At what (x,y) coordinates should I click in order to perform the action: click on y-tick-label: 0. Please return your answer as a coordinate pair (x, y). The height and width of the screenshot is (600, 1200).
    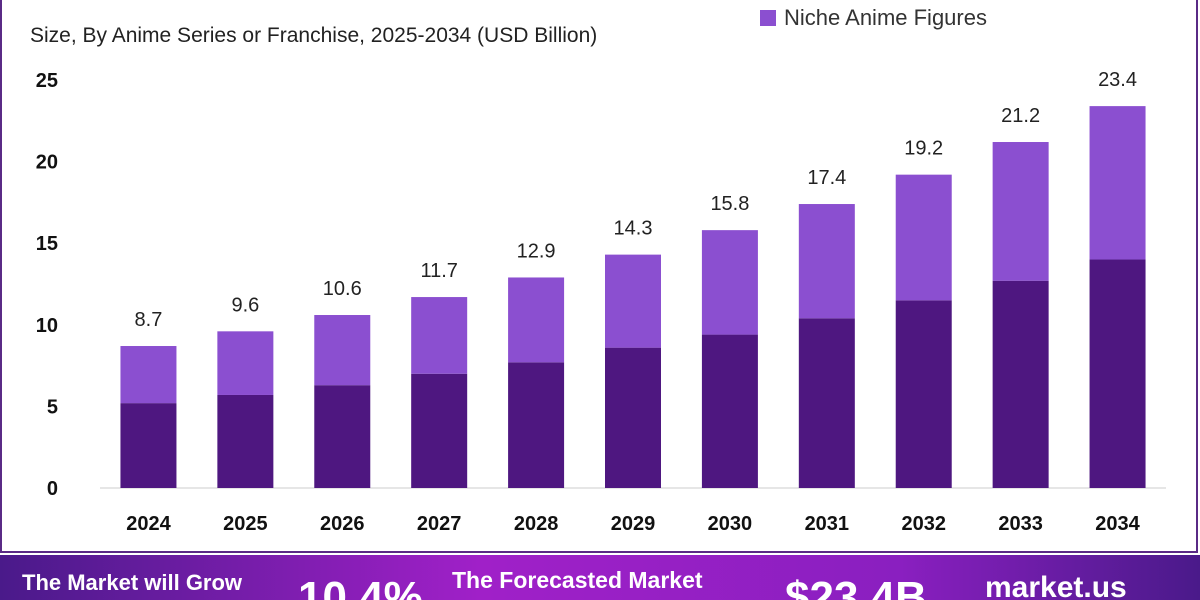
    Looking at the image, I should click on (52, 489).